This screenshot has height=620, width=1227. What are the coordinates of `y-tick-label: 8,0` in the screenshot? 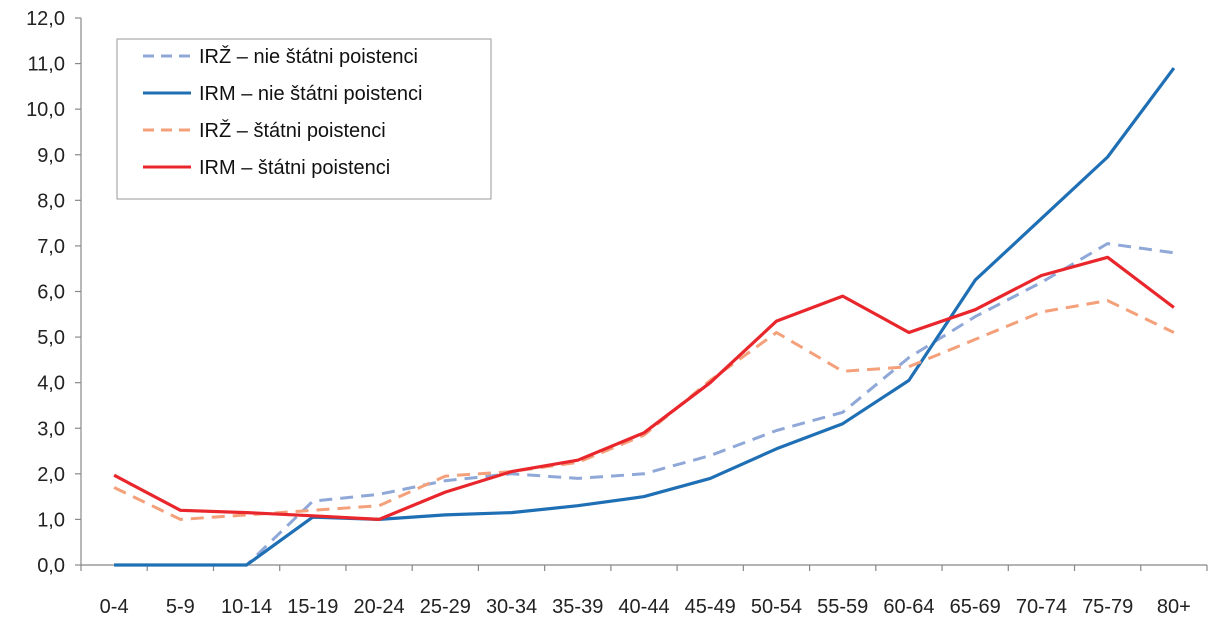 It's located at (51, 201).